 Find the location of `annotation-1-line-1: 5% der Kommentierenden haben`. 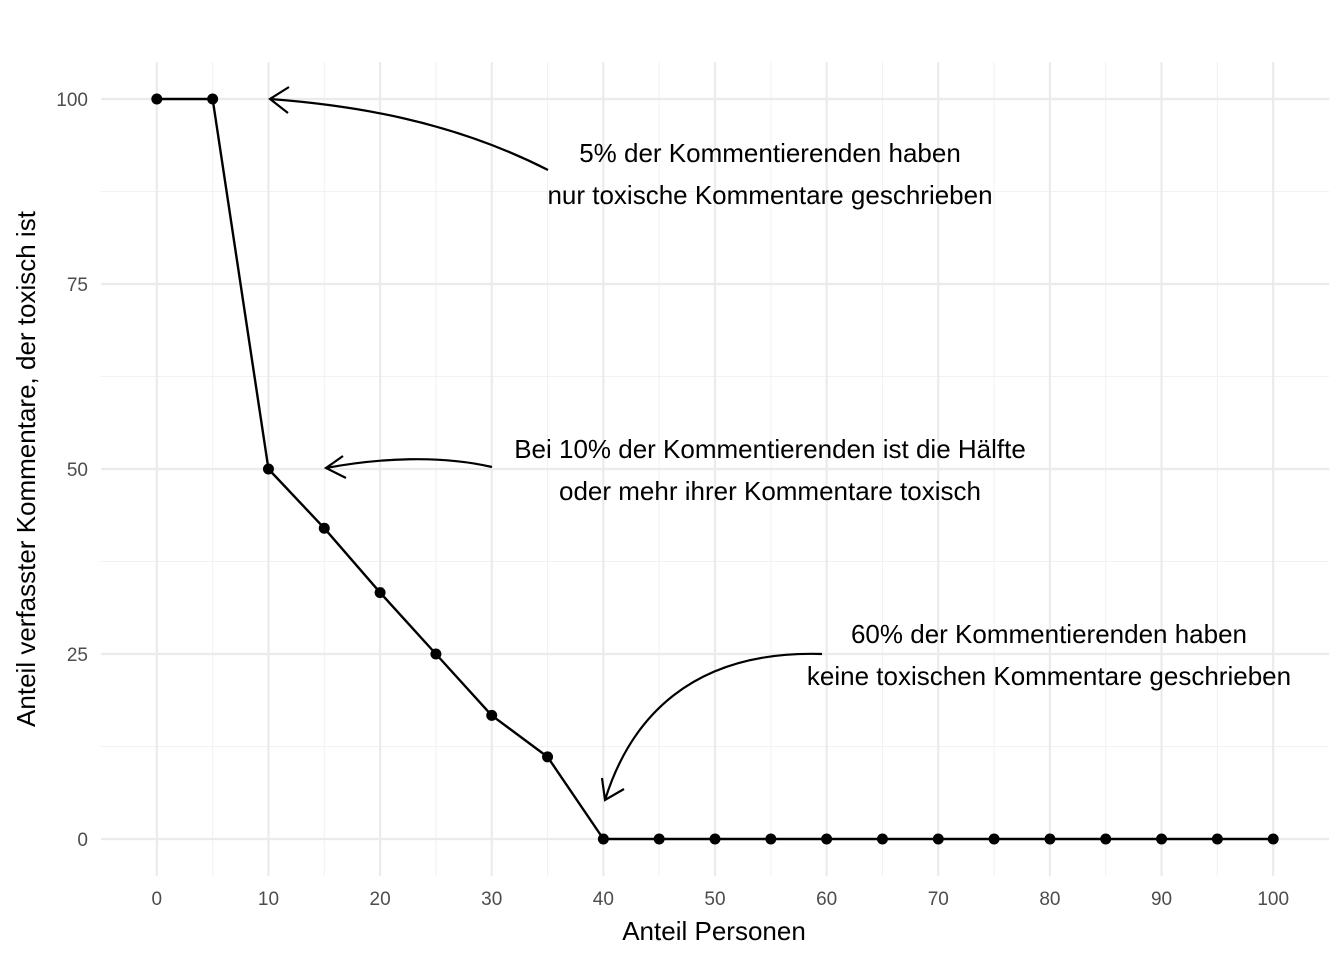

annotation-1-line-1: 5% der Kommentierenden haben is located at coordinates (770, 153).